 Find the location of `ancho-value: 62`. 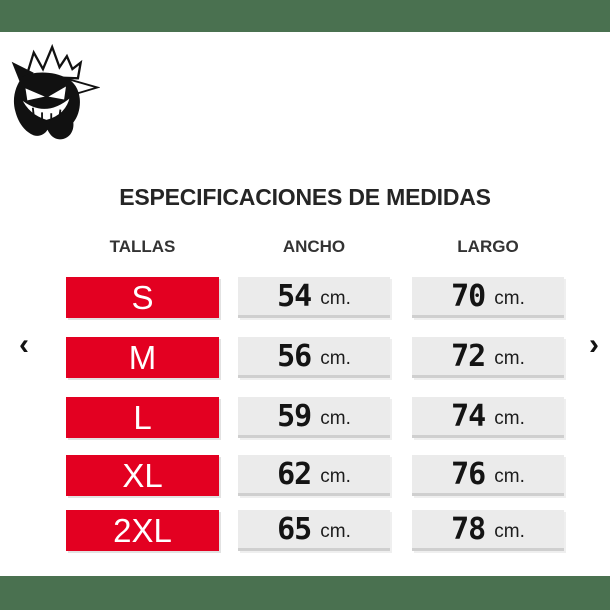

ancho-value: 62 is located at coordinates (294, 474).